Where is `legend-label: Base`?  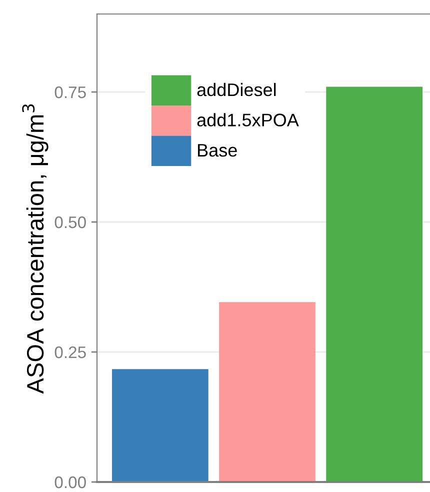 legend-label: Base is located at coordinates (217, 150).